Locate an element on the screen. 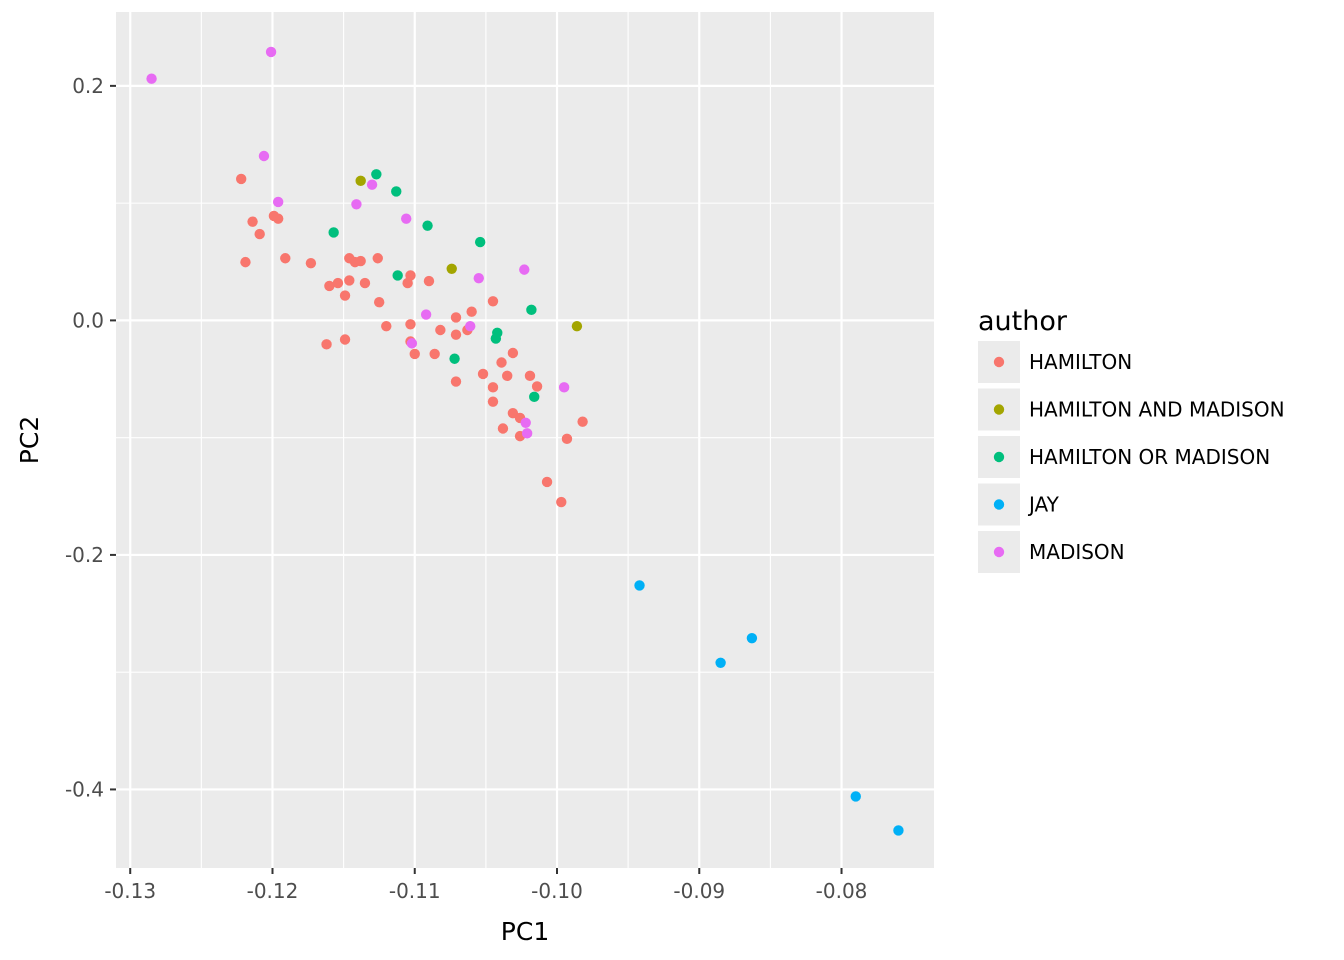  x-tick-label: -0.10 is located at coordinates (557, 891).